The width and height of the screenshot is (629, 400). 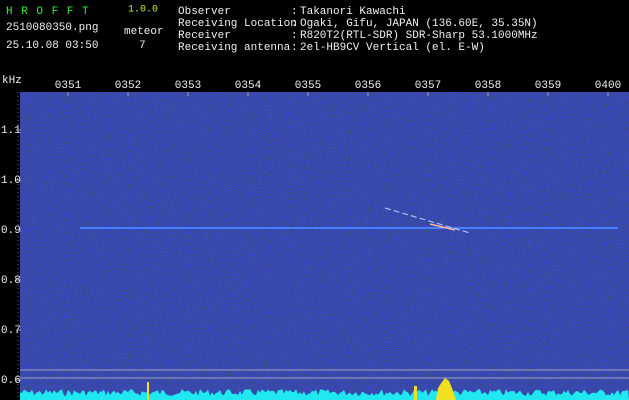 What do you see at coordinates (548, 86) in the screenshot?
I see `x-tick-label: 0359` at bounding box center [548, 86].